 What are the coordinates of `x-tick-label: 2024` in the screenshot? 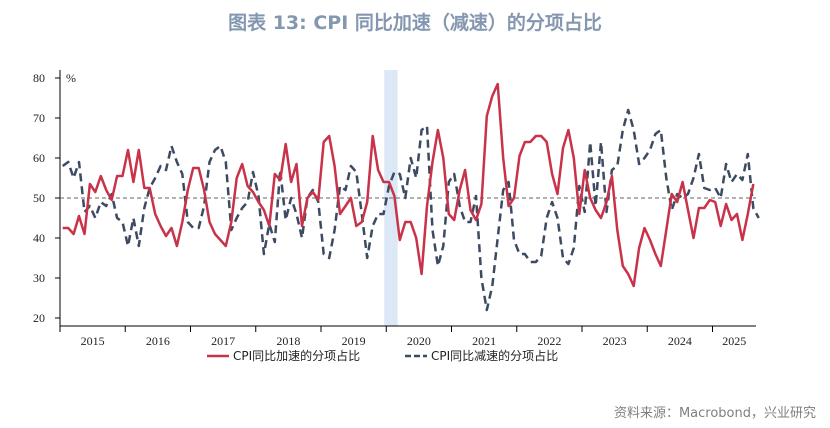 It's located at (680, 341).